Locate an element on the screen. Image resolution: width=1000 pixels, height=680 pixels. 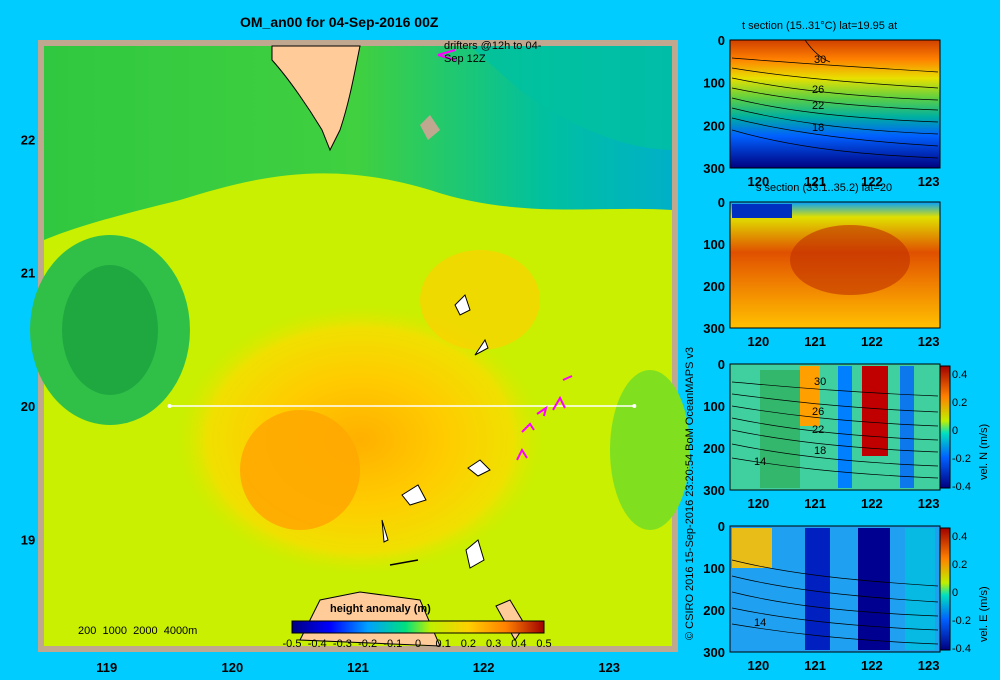
colorbar-tick-label: -0.5 is located at coordinates (292, 644).